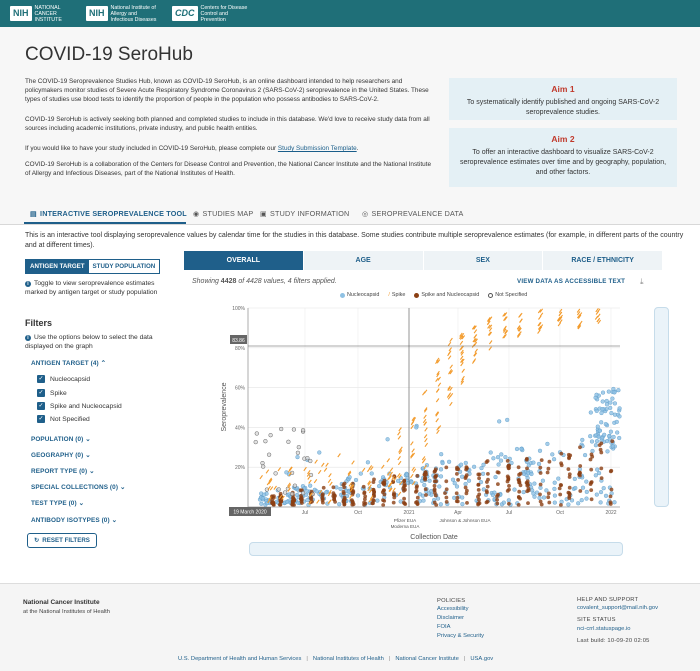  Describe the element at coordinates (62, 540) in the screenshot. I see `reset-filters-button: ↻ RESET FILTERS` at that location.